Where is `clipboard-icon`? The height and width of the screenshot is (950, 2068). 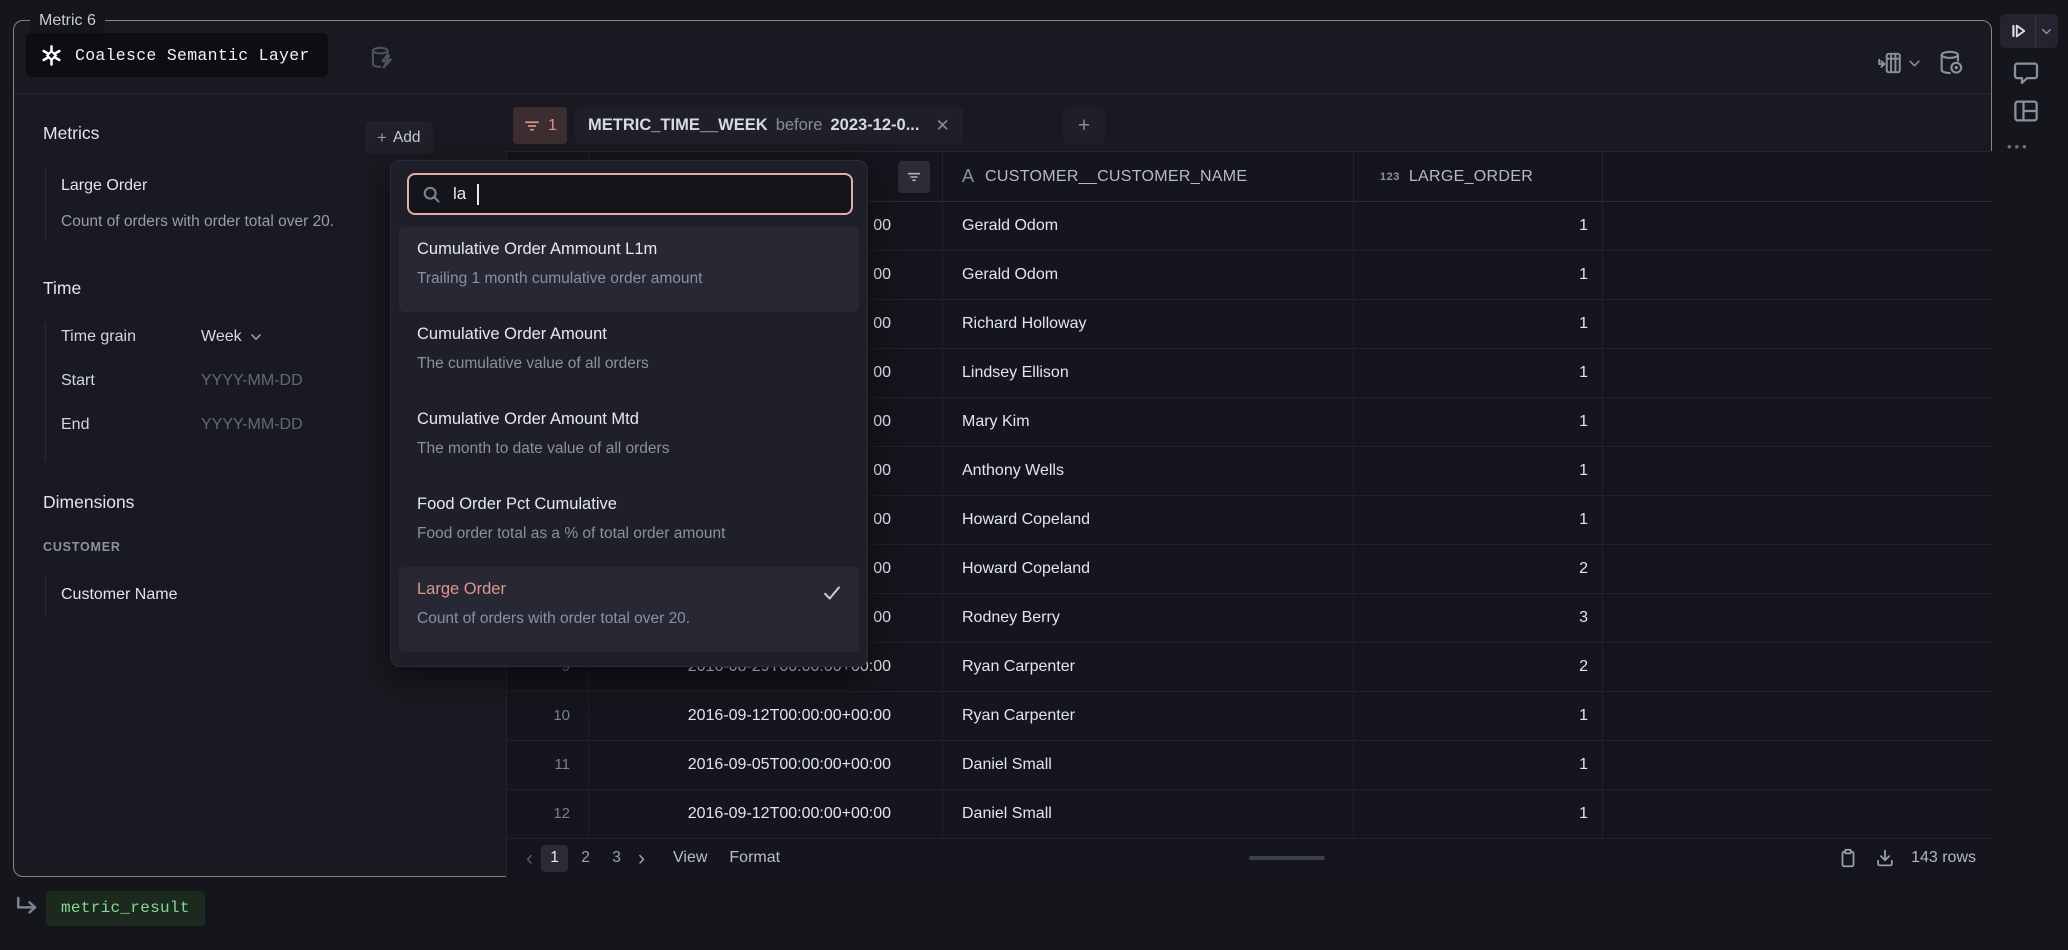
clipboard-icon is located at coordinates (1848, 858).